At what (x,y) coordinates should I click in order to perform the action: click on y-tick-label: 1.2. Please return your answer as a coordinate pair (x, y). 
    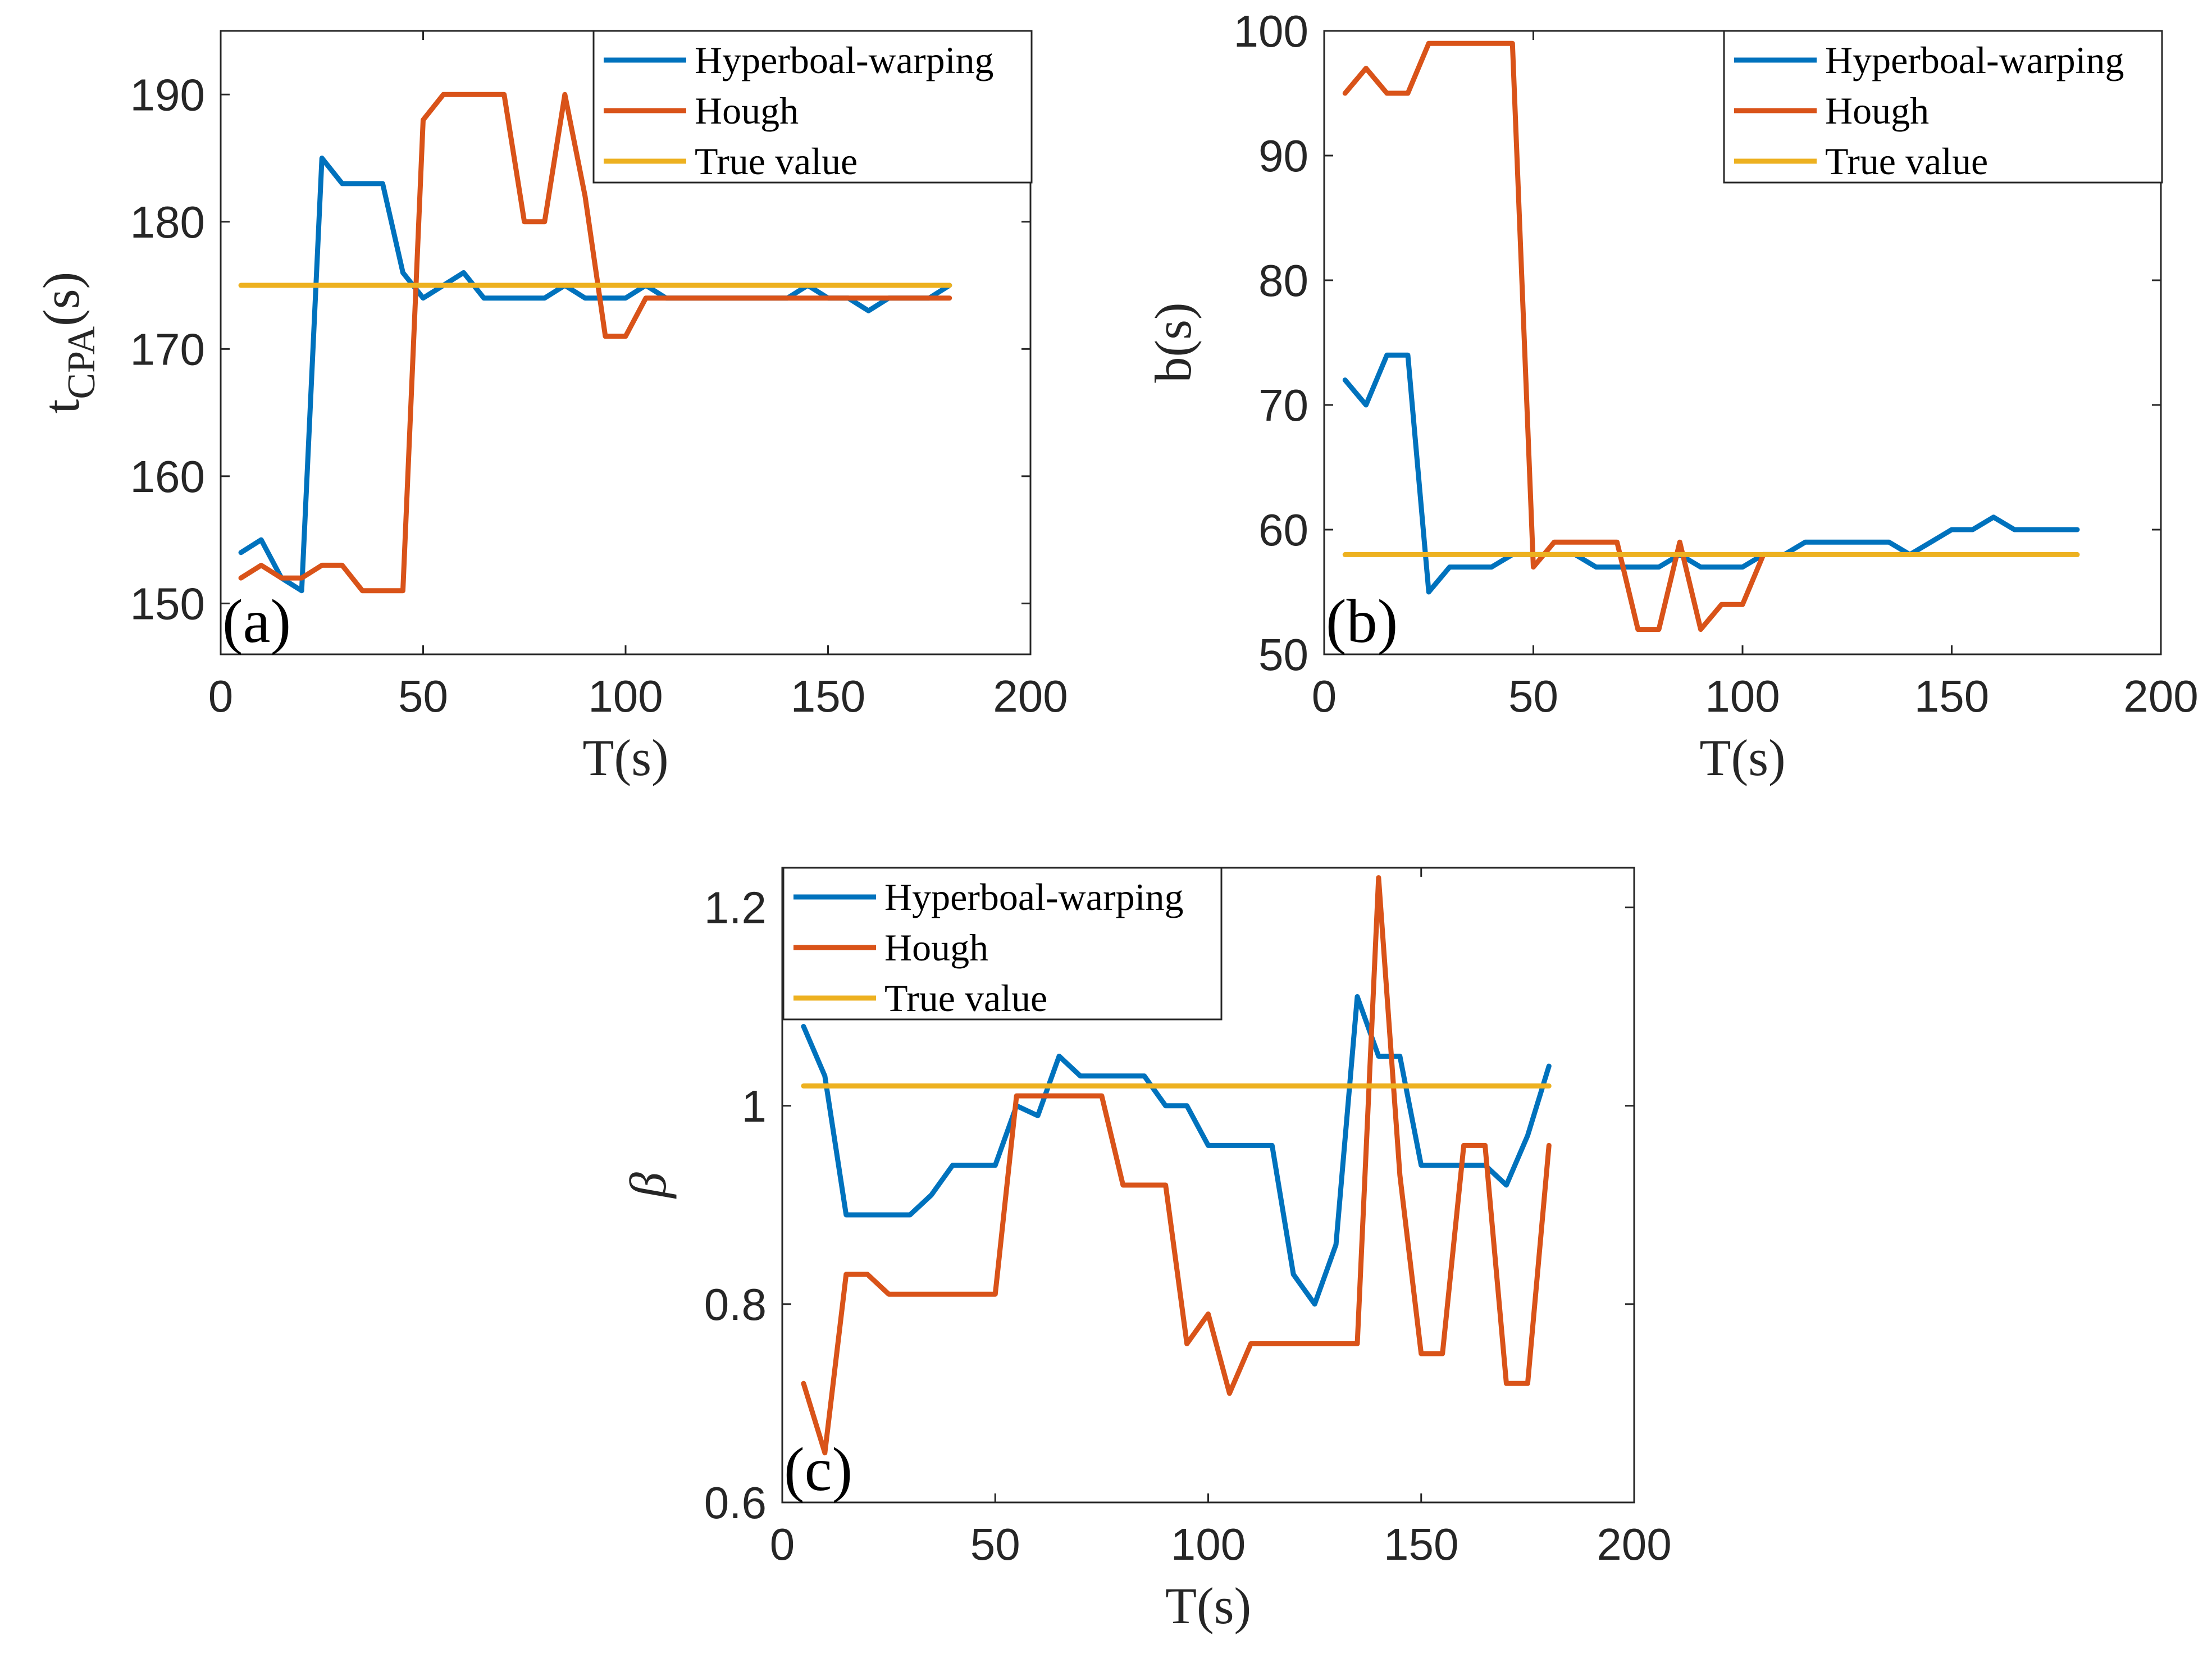
    Looking at the image, I should click on (735, 908).